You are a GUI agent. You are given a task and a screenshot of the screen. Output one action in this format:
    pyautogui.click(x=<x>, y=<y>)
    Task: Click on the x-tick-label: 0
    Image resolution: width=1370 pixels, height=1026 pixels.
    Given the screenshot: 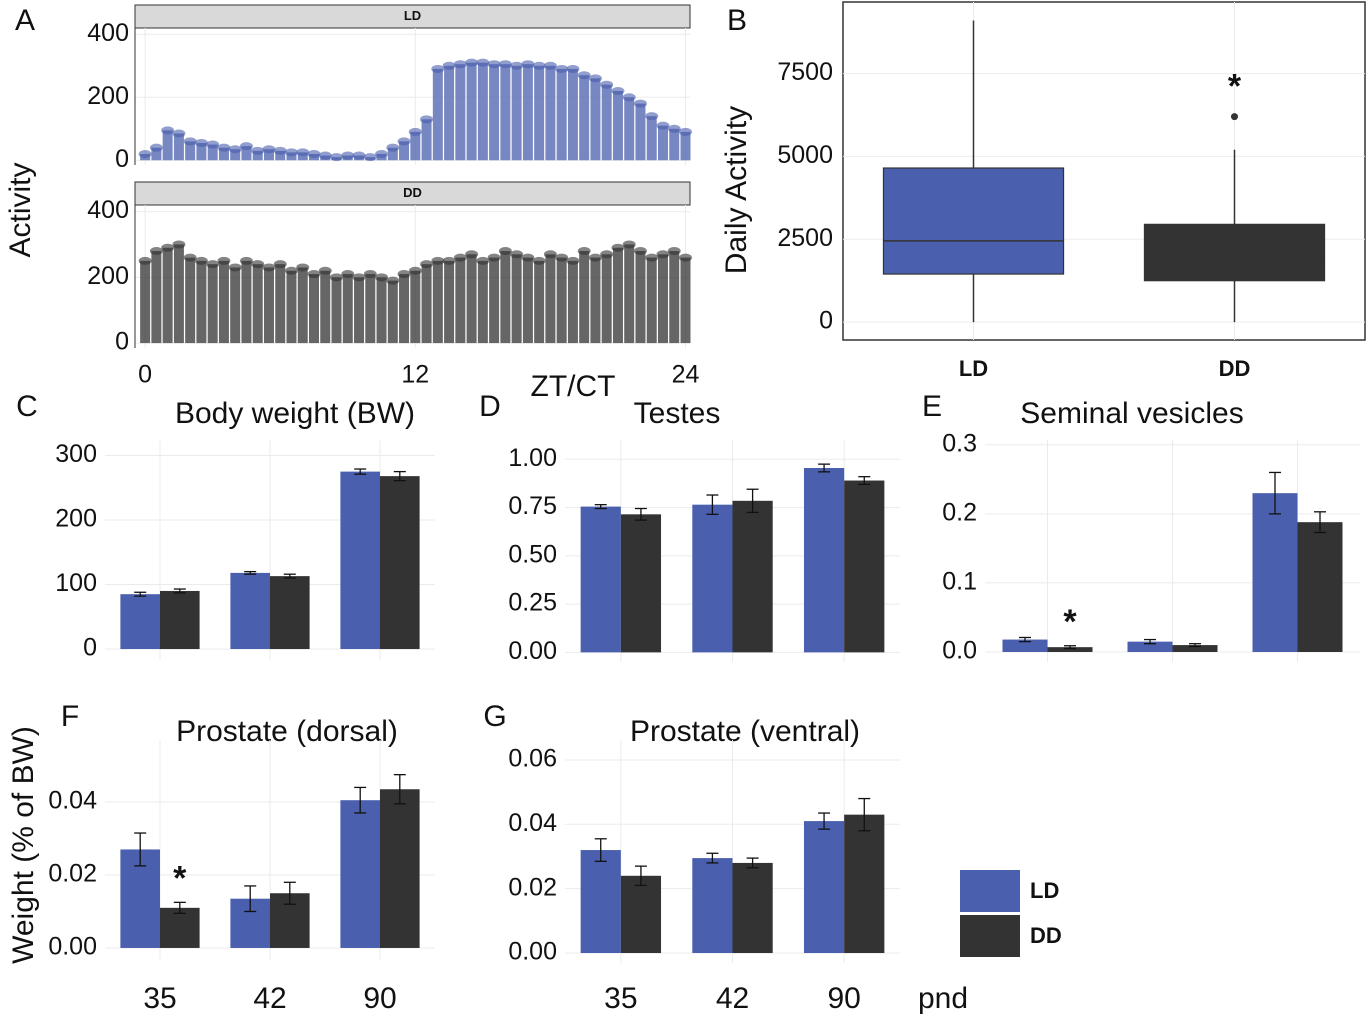 What is the action you would take?
    pyautogui.click(x=145, y=375)
    